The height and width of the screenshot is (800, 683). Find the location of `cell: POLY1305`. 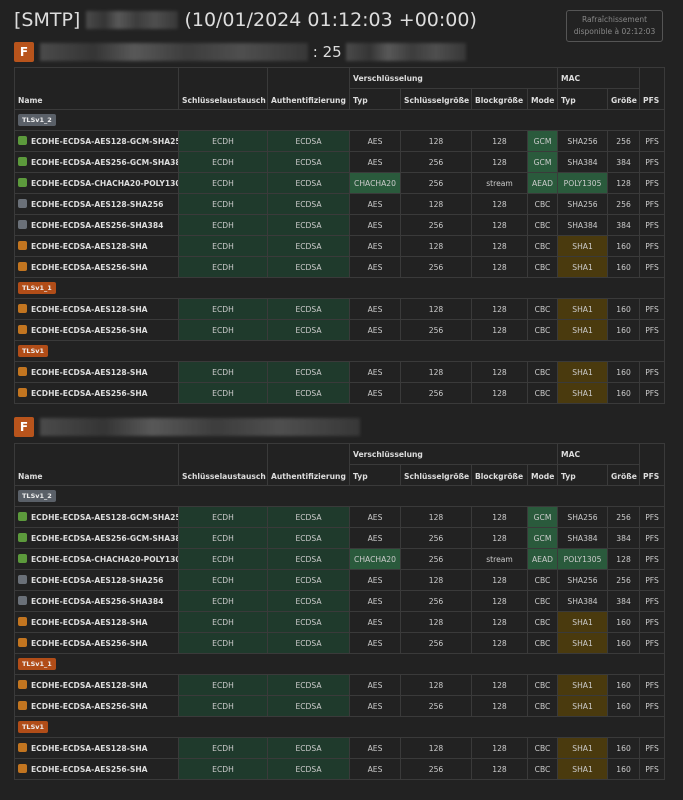

cell: POLY1305 is located at coordinates (583, 559).